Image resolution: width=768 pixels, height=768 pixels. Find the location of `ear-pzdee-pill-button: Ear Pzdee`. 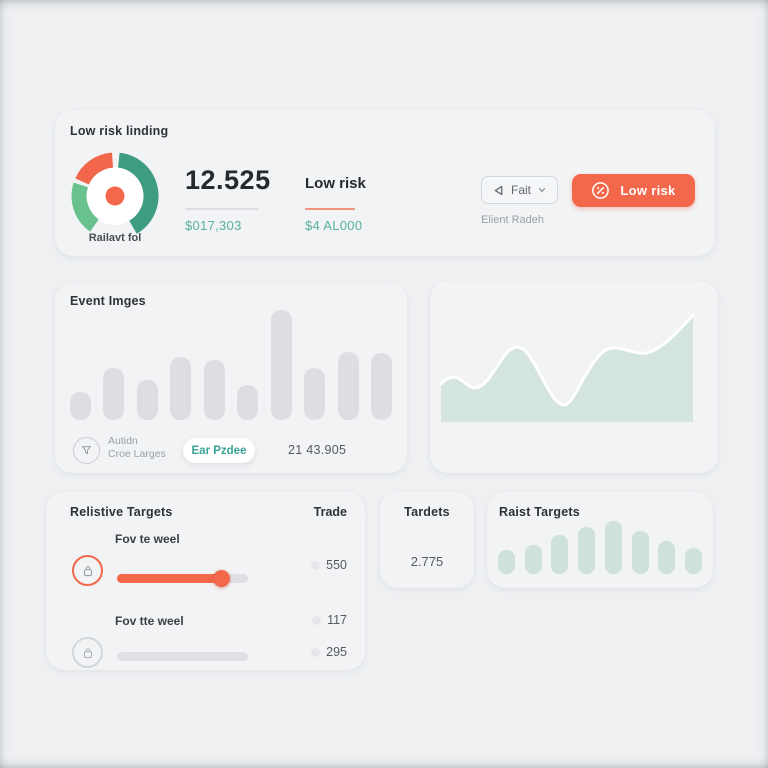

ear-pzdee-pill-button: Ear Pzdee is located at coordinates (219, 450).